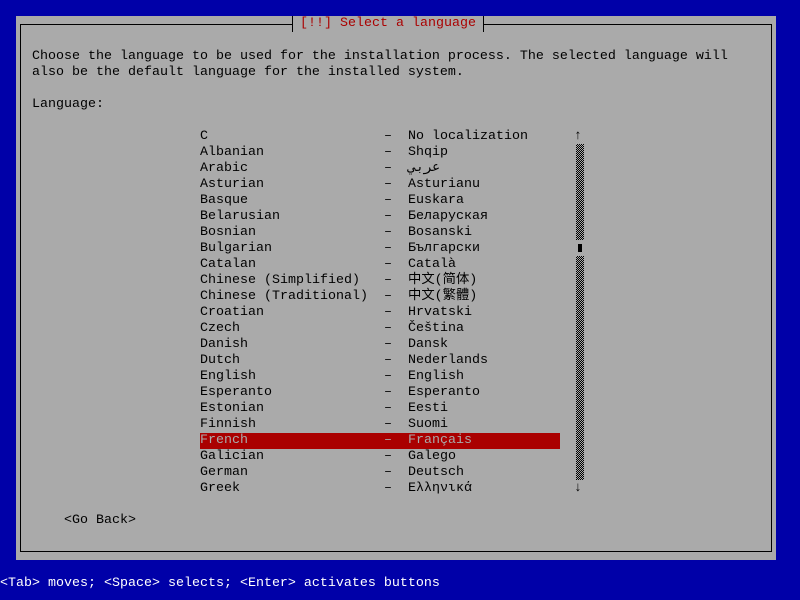 The image size is (800, 600). Describe the element at coordinates (432, 264) in the screenshot. I see `language-native-name: Català` at that location.